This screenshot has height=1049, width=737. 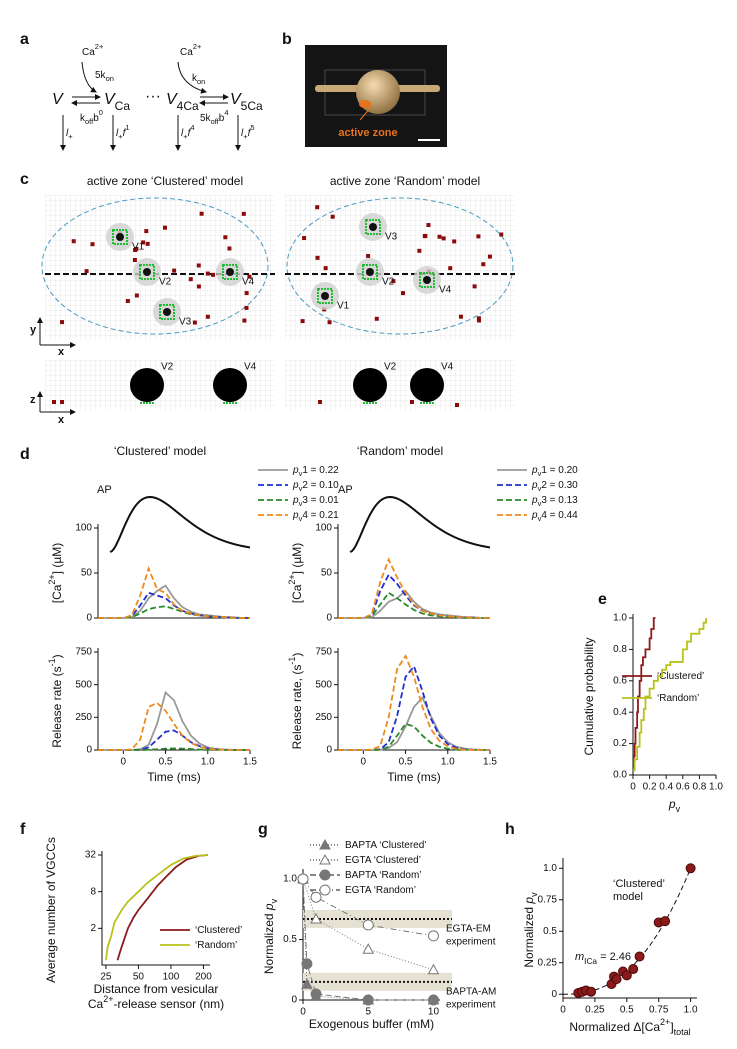 What do you see at coordinates (471, 942) in the screenshot?
I see `reference-label: experiment` at bounding box center [471, 942].